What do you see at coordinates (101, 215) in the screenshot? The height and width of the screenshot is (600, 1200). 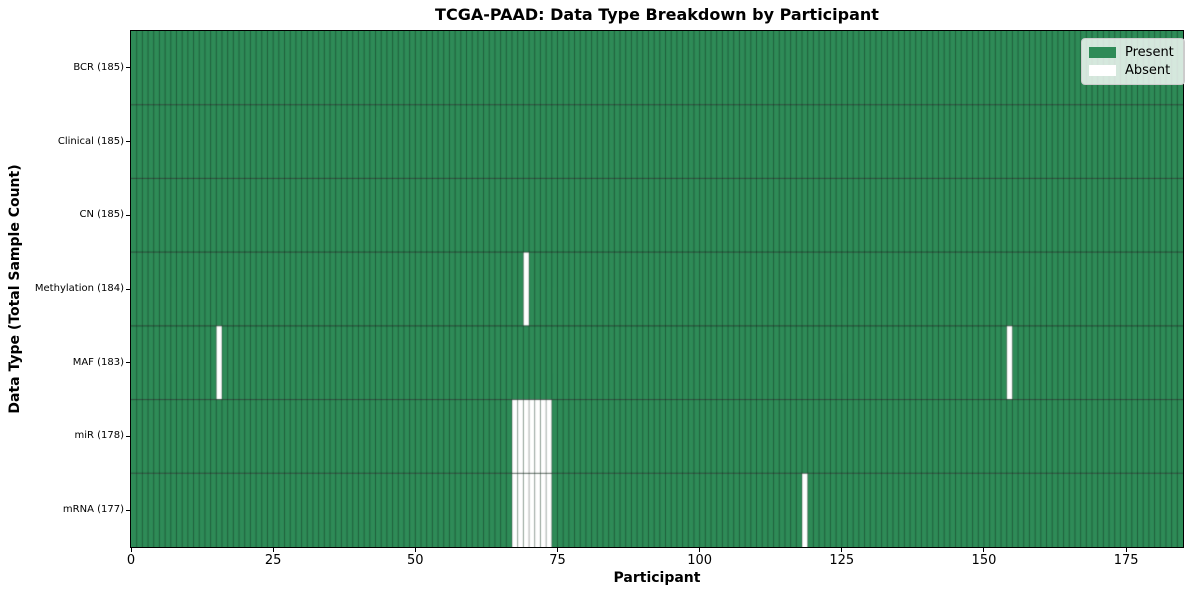 I see `row-label-cn: CN (185)` at bounding box center [101, 215].